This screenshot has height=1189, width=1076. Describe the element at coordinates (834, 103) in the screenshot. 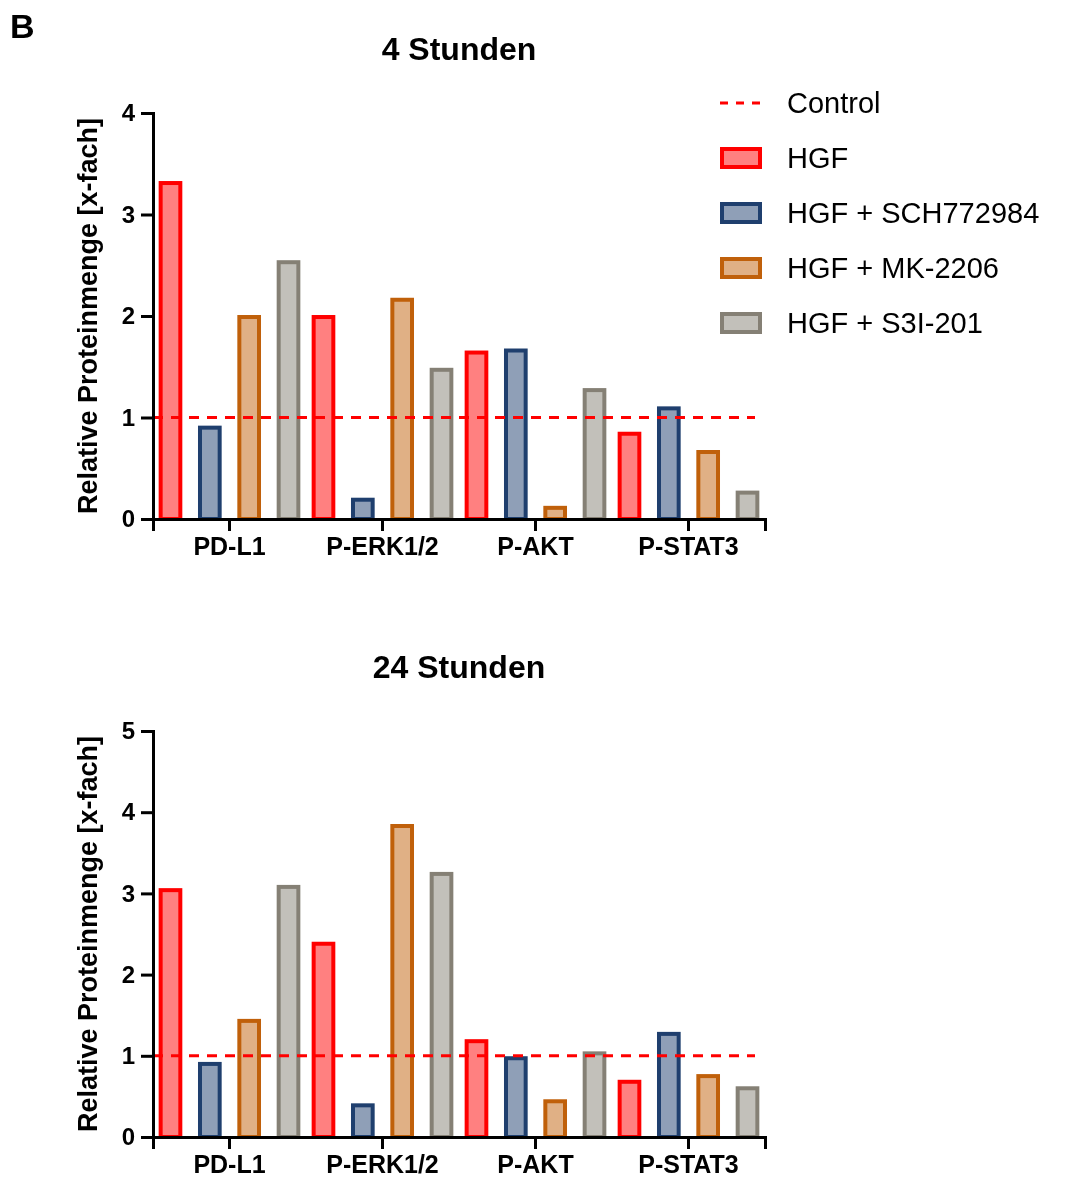

I see `legend-label: Control` at that location.